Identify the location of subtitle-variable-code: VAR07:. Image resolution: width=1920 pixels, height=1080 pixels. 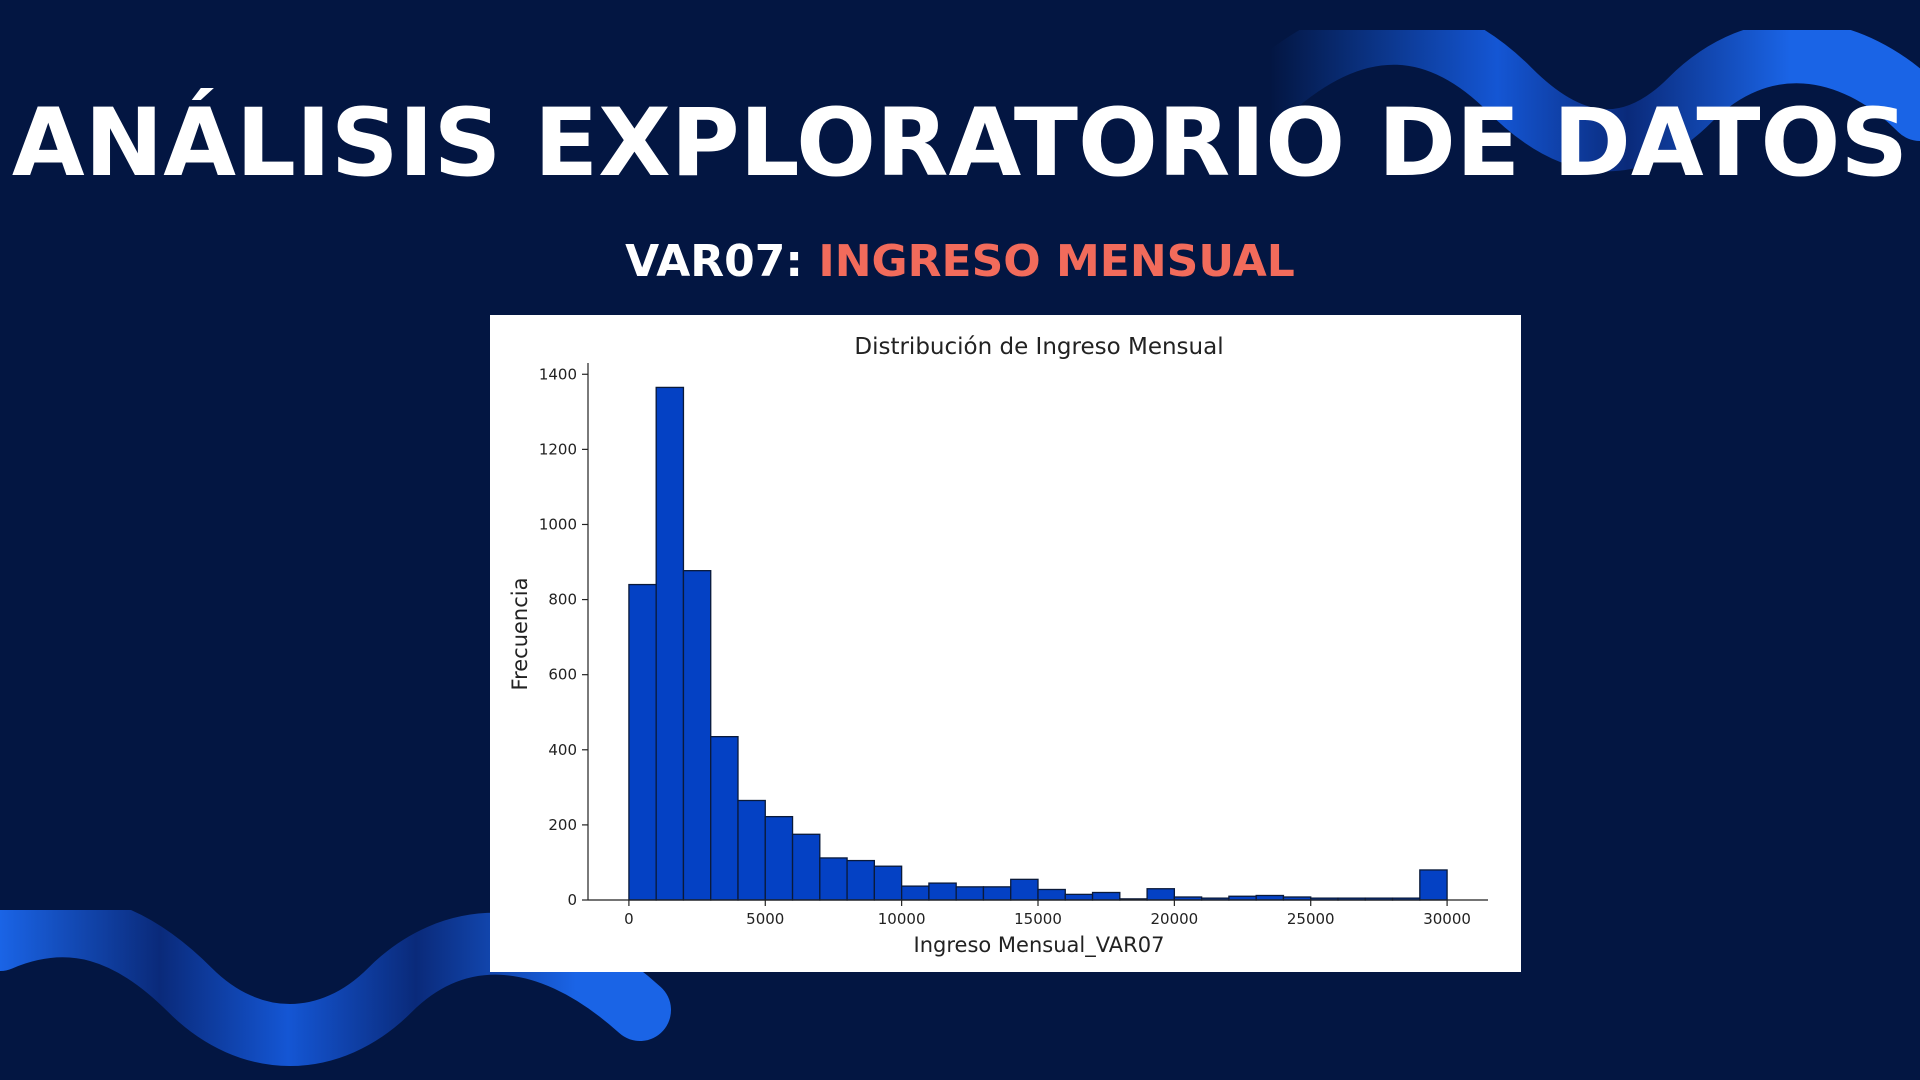
(722, 261).